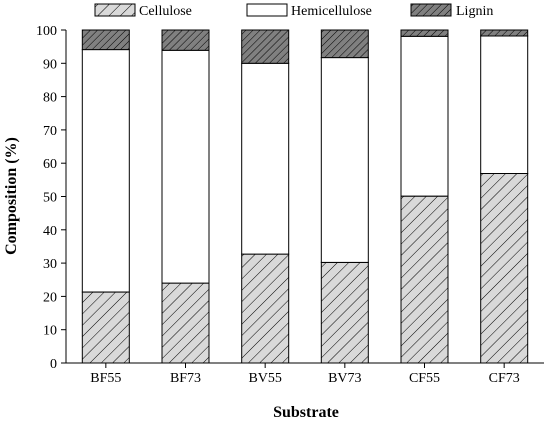 The image size is (550, 426). Describe the element at coordinates (265, 158) in the screenshot. I see `bar-hemicellulose-bv55` at that location.